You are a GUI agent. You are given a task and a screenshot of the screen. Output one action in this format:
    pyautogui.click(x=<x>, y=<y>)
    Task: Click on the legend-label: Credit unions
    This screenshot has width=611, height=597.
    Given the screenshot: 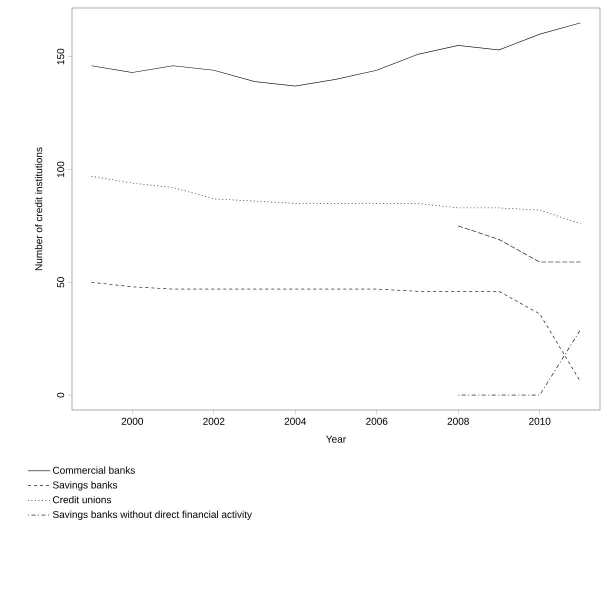 What is the action you would take?
    pyautogui.click(x=82, y=500)
    